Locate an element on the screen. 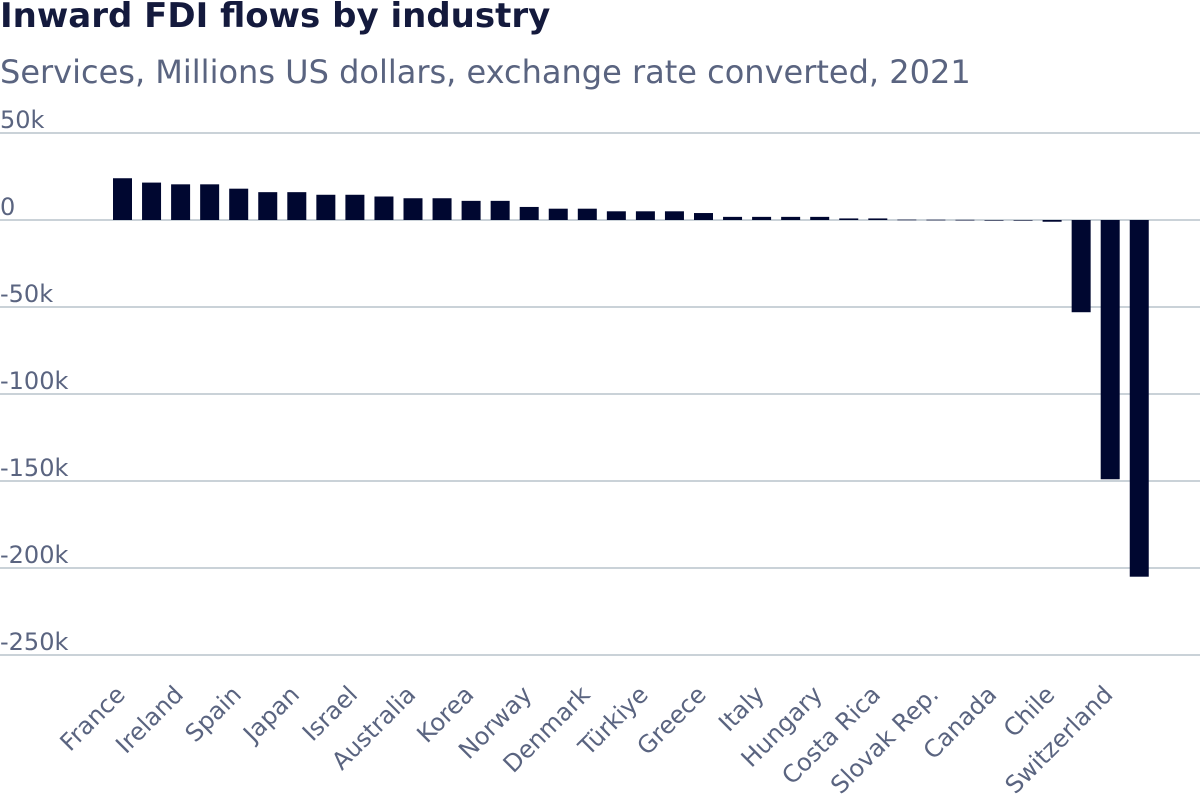 The image size is (1200, 800). y-tick-label: 0 is located at coordinates (7, 207).